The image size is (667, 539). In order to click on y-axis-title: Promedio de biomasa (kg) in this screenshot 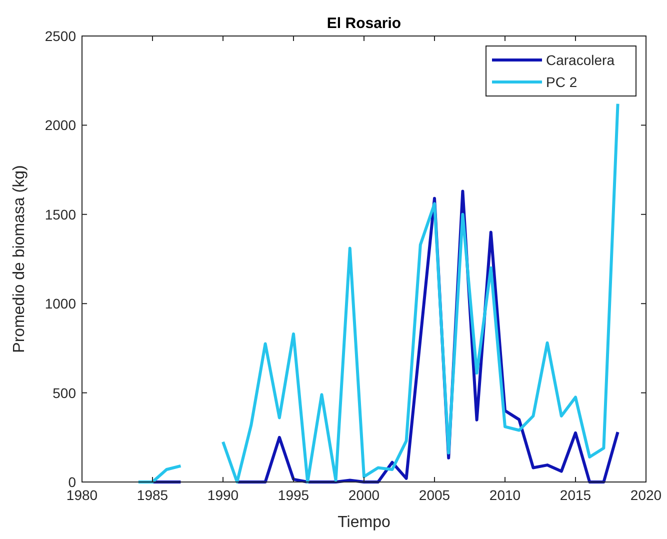, I will do `click(19, 259)`.